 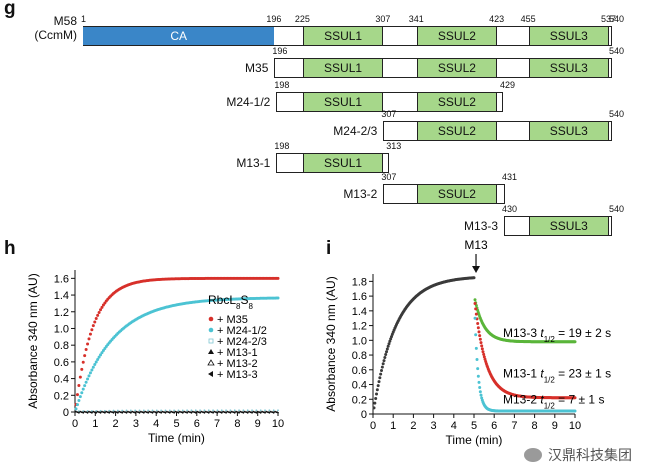 I want to click on residue-number: 423, so click(x=497, y=19).